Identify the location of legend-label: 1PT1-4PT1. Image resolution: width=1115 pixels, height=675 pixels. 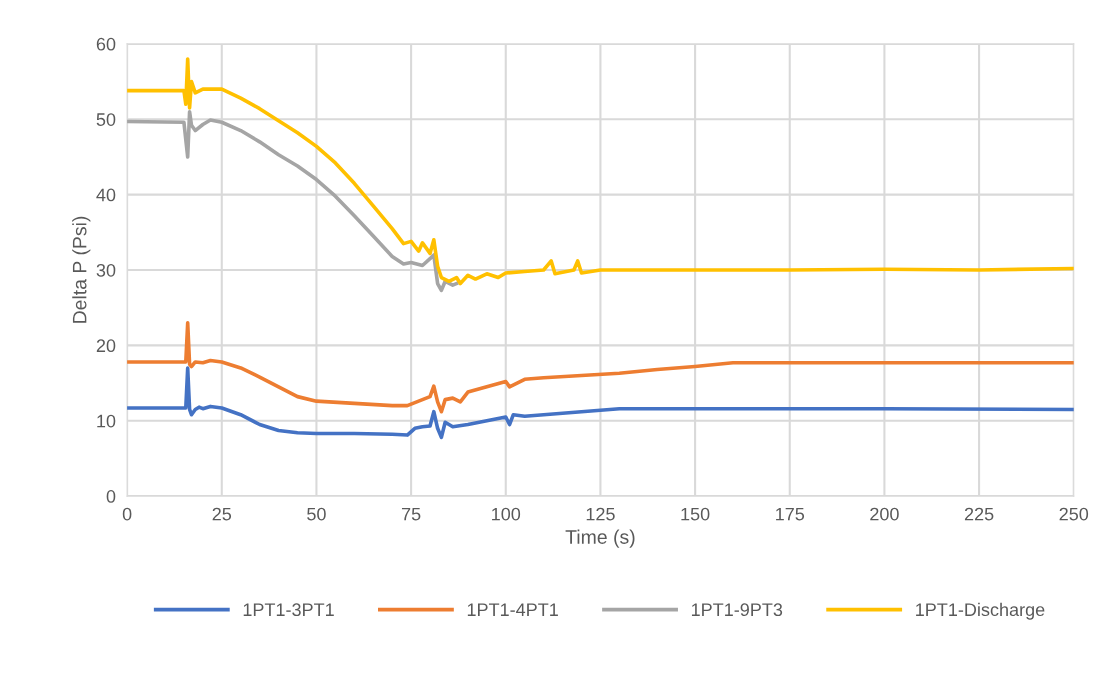
(512, 609).